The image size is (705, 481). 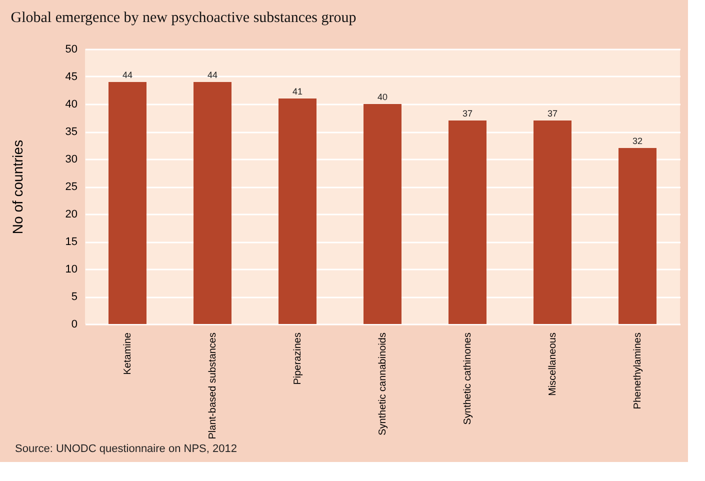 What do you see at coordinates (383, 384) in the screenshot?
I see `x-tick-label: Synthetic cannabinoids` at bounding box center [383, 384].